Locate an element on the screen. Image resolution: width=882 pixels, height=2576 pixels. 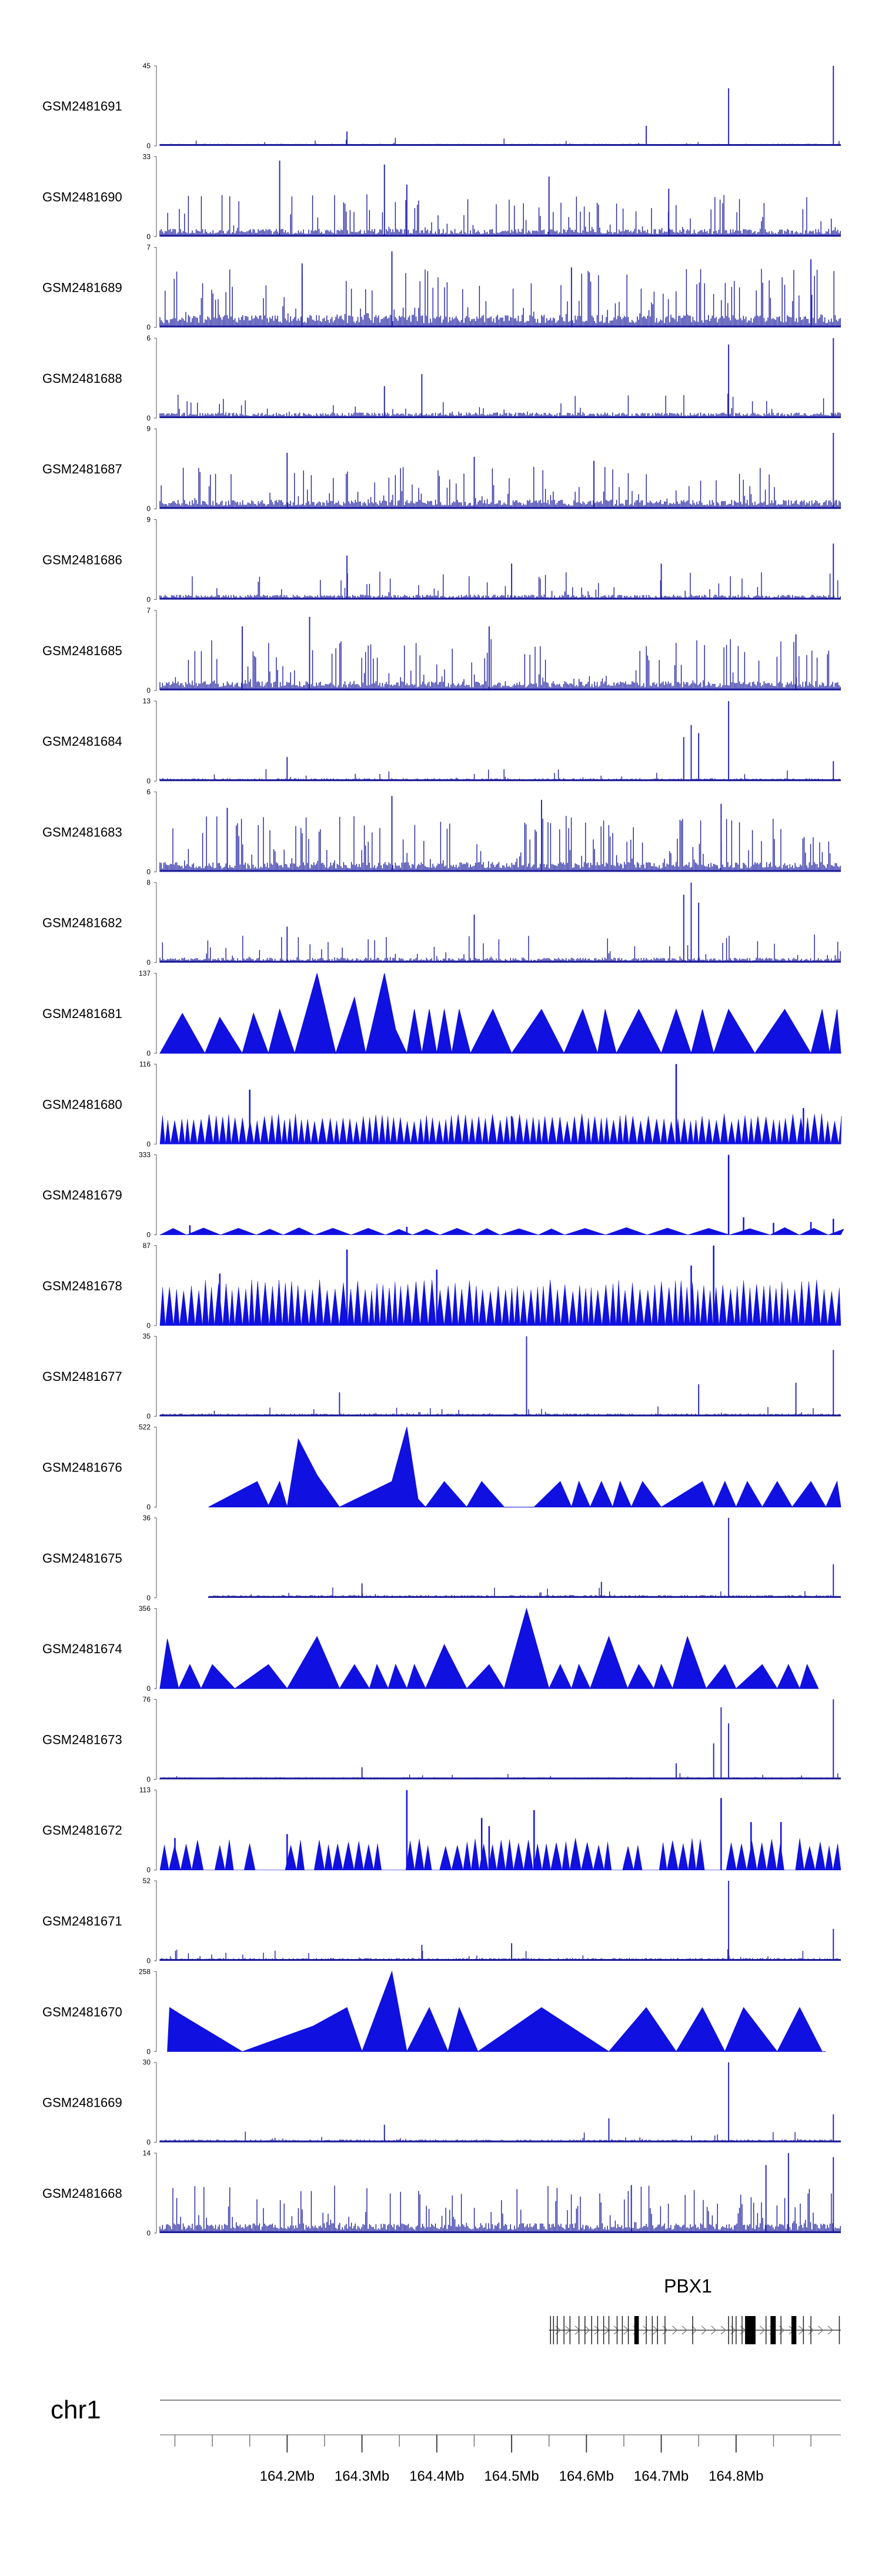
track-label: GSM2481691 is located at coordinates (82, 106).